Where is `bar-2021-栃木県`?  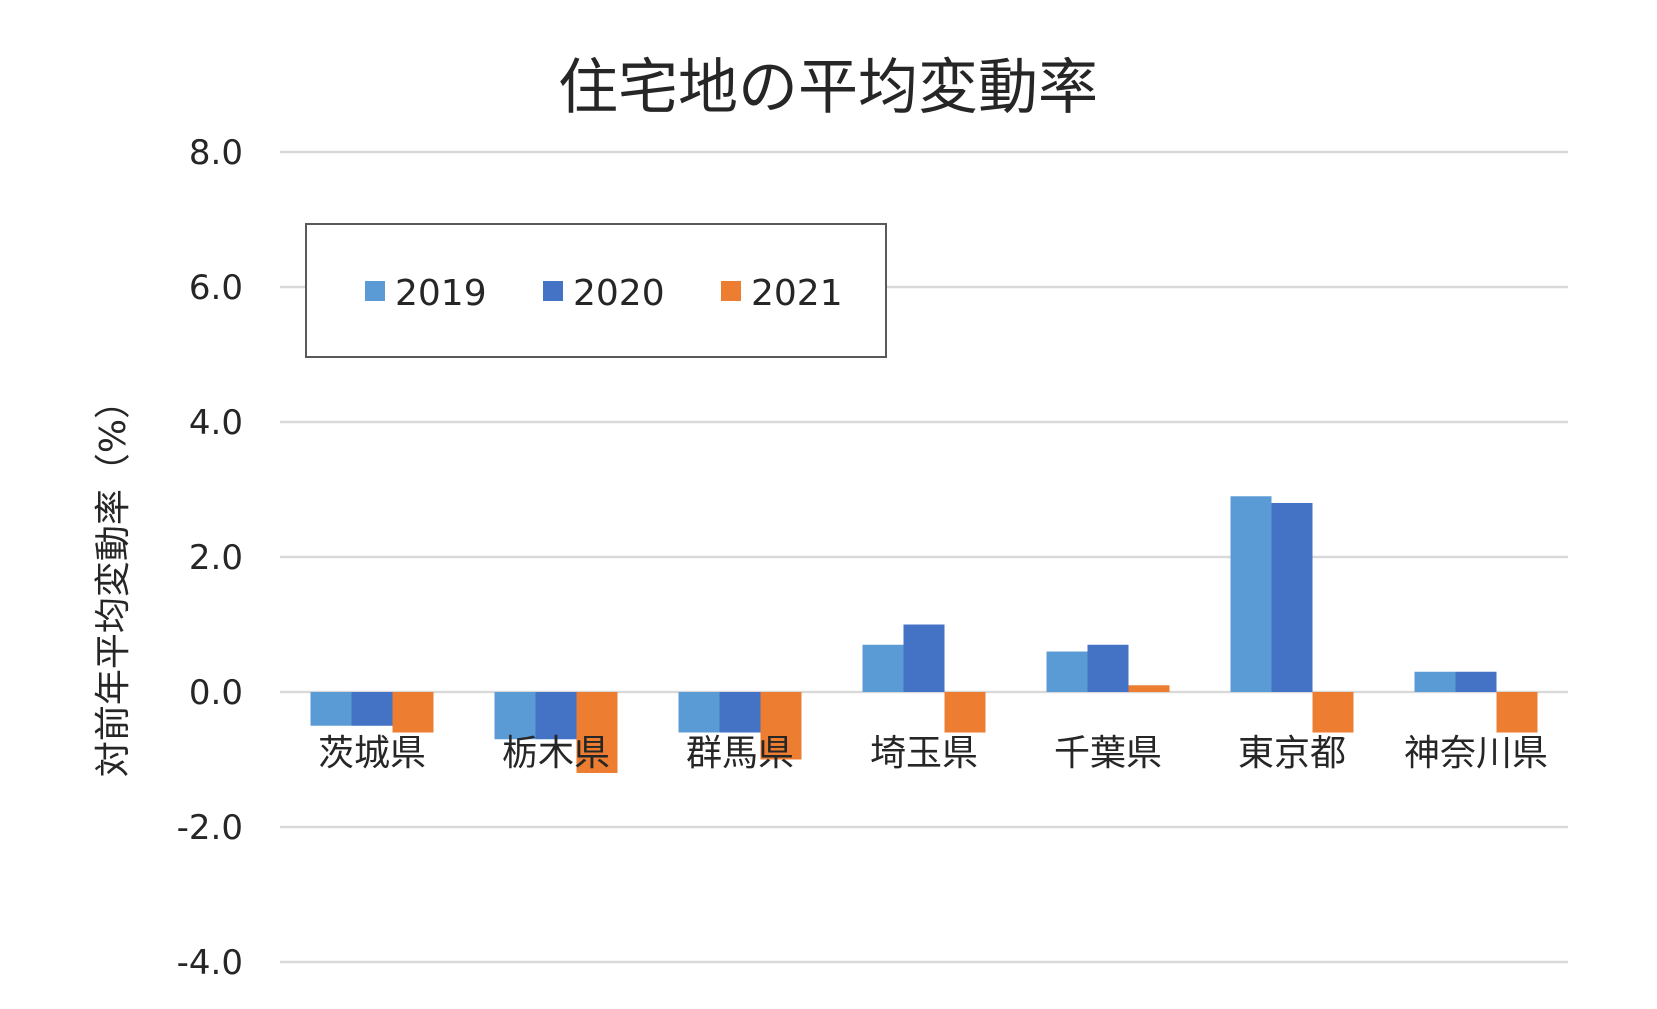 bar-2021-栃木県 is located at coordinates (597, 732).